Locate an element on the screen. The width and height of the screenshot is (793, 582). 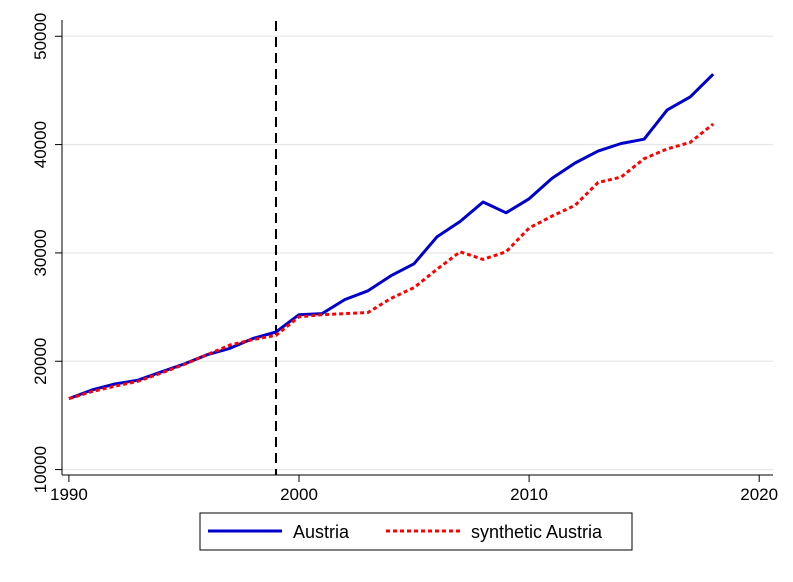
y-tick-label: 30000 is located at coordinates (40, 252).